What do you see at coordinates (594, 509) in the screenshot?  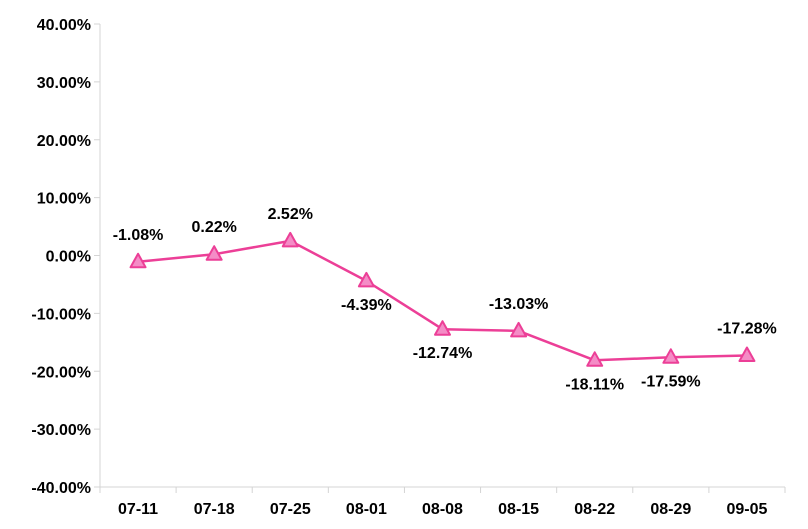 I see `x-tick-label: 08-22` at bounding box center [594, 509].